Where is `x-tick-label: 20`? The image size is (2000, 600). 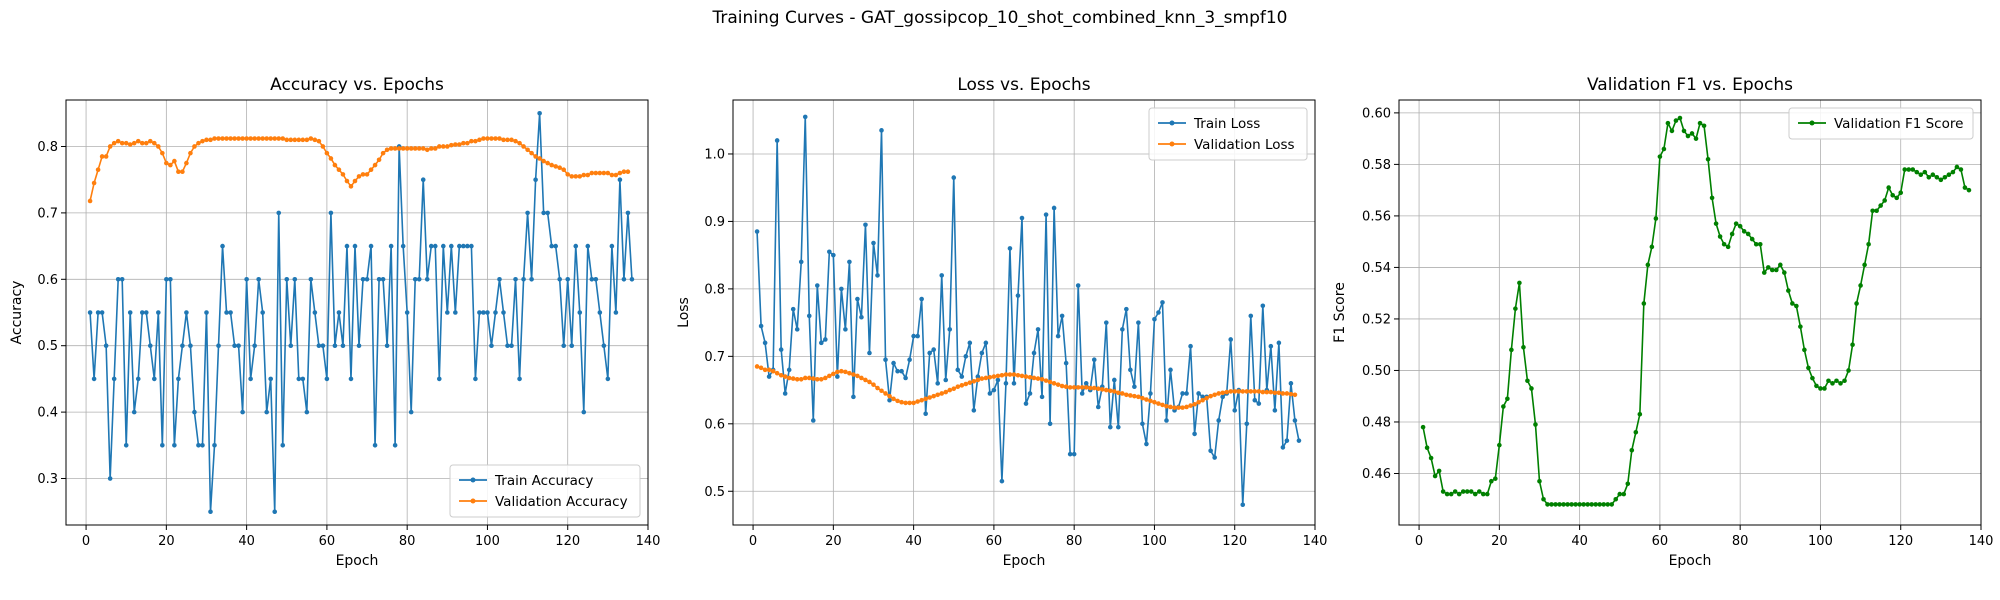 x-tick-label: 20 is located at coordinates (833, 541).